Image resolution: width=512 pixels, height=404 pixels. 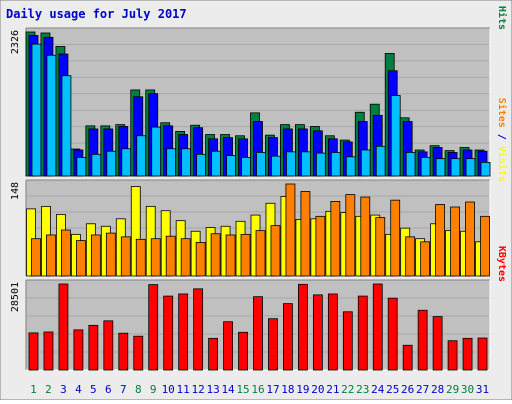 I want to click on x-tick-label: 22, so click(x=347, y=389).